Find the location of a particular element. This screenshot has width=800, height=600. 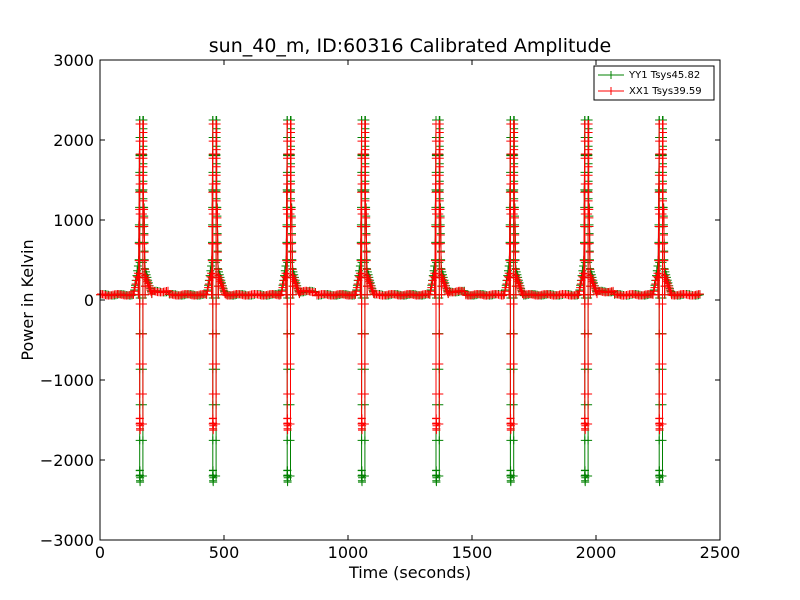

y-tick-label: −2000 is located at coordinates (67, 460).